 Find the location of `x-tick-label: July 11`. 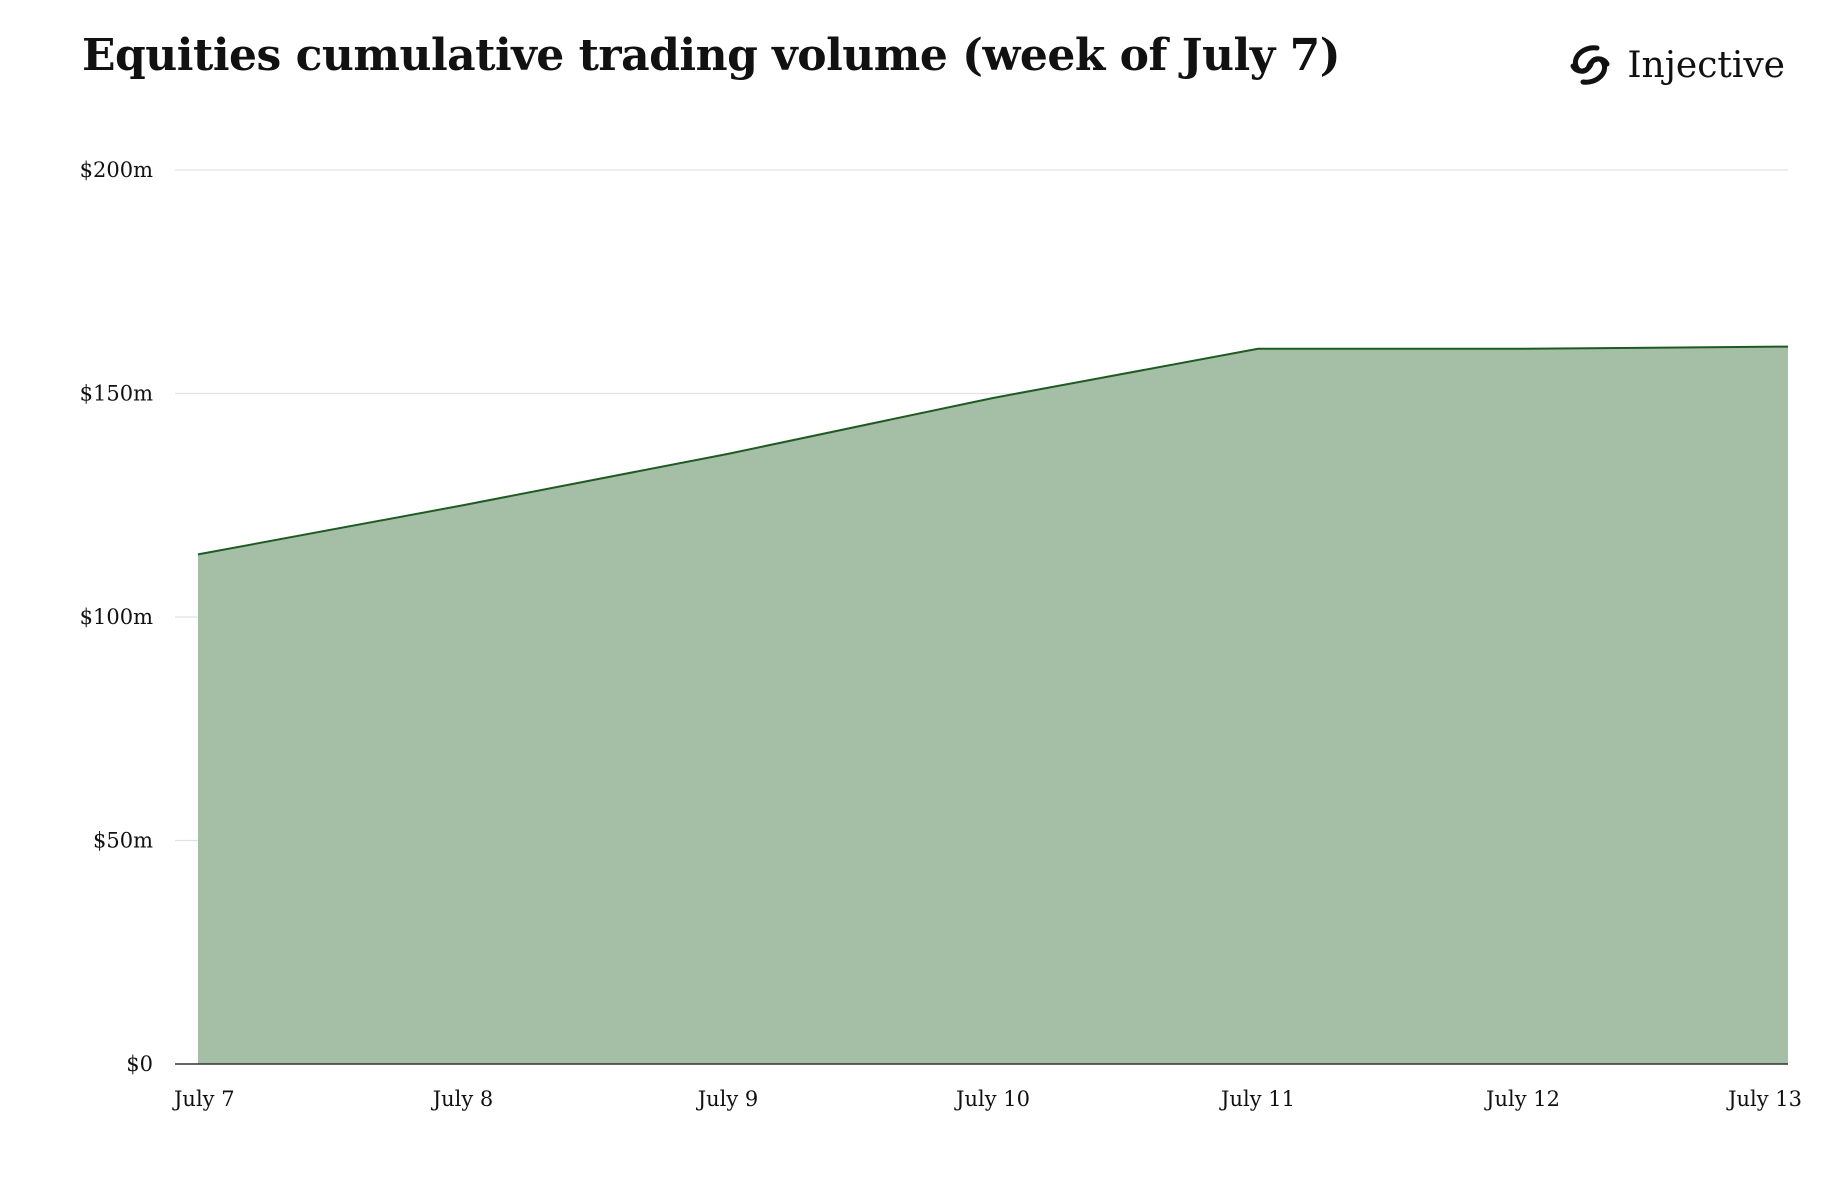

x-tick-label: July 11 is located at coordinates (1257, 1099).